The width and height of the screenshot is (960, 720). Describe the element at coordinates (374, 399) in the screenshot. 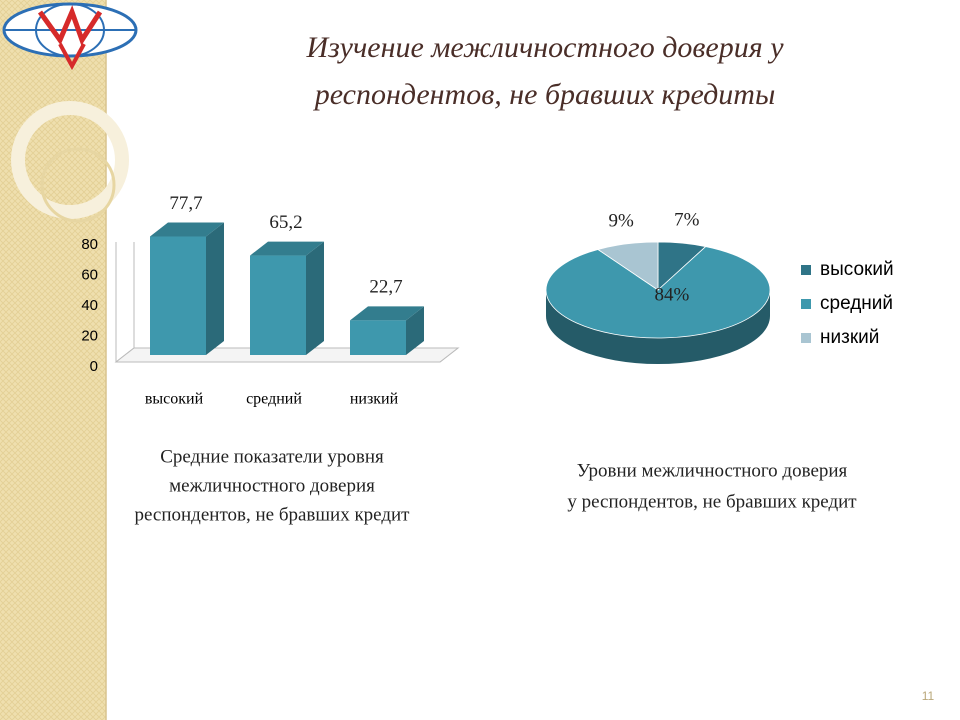

I see `x-tick-label: низкий` at that location.